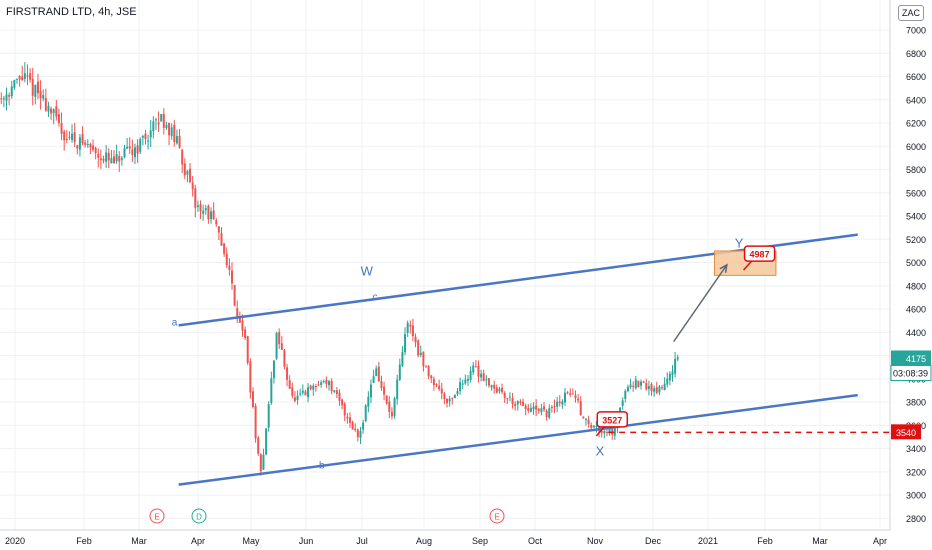  I want to click on time-tick-label: 2020, so click(15, 541).